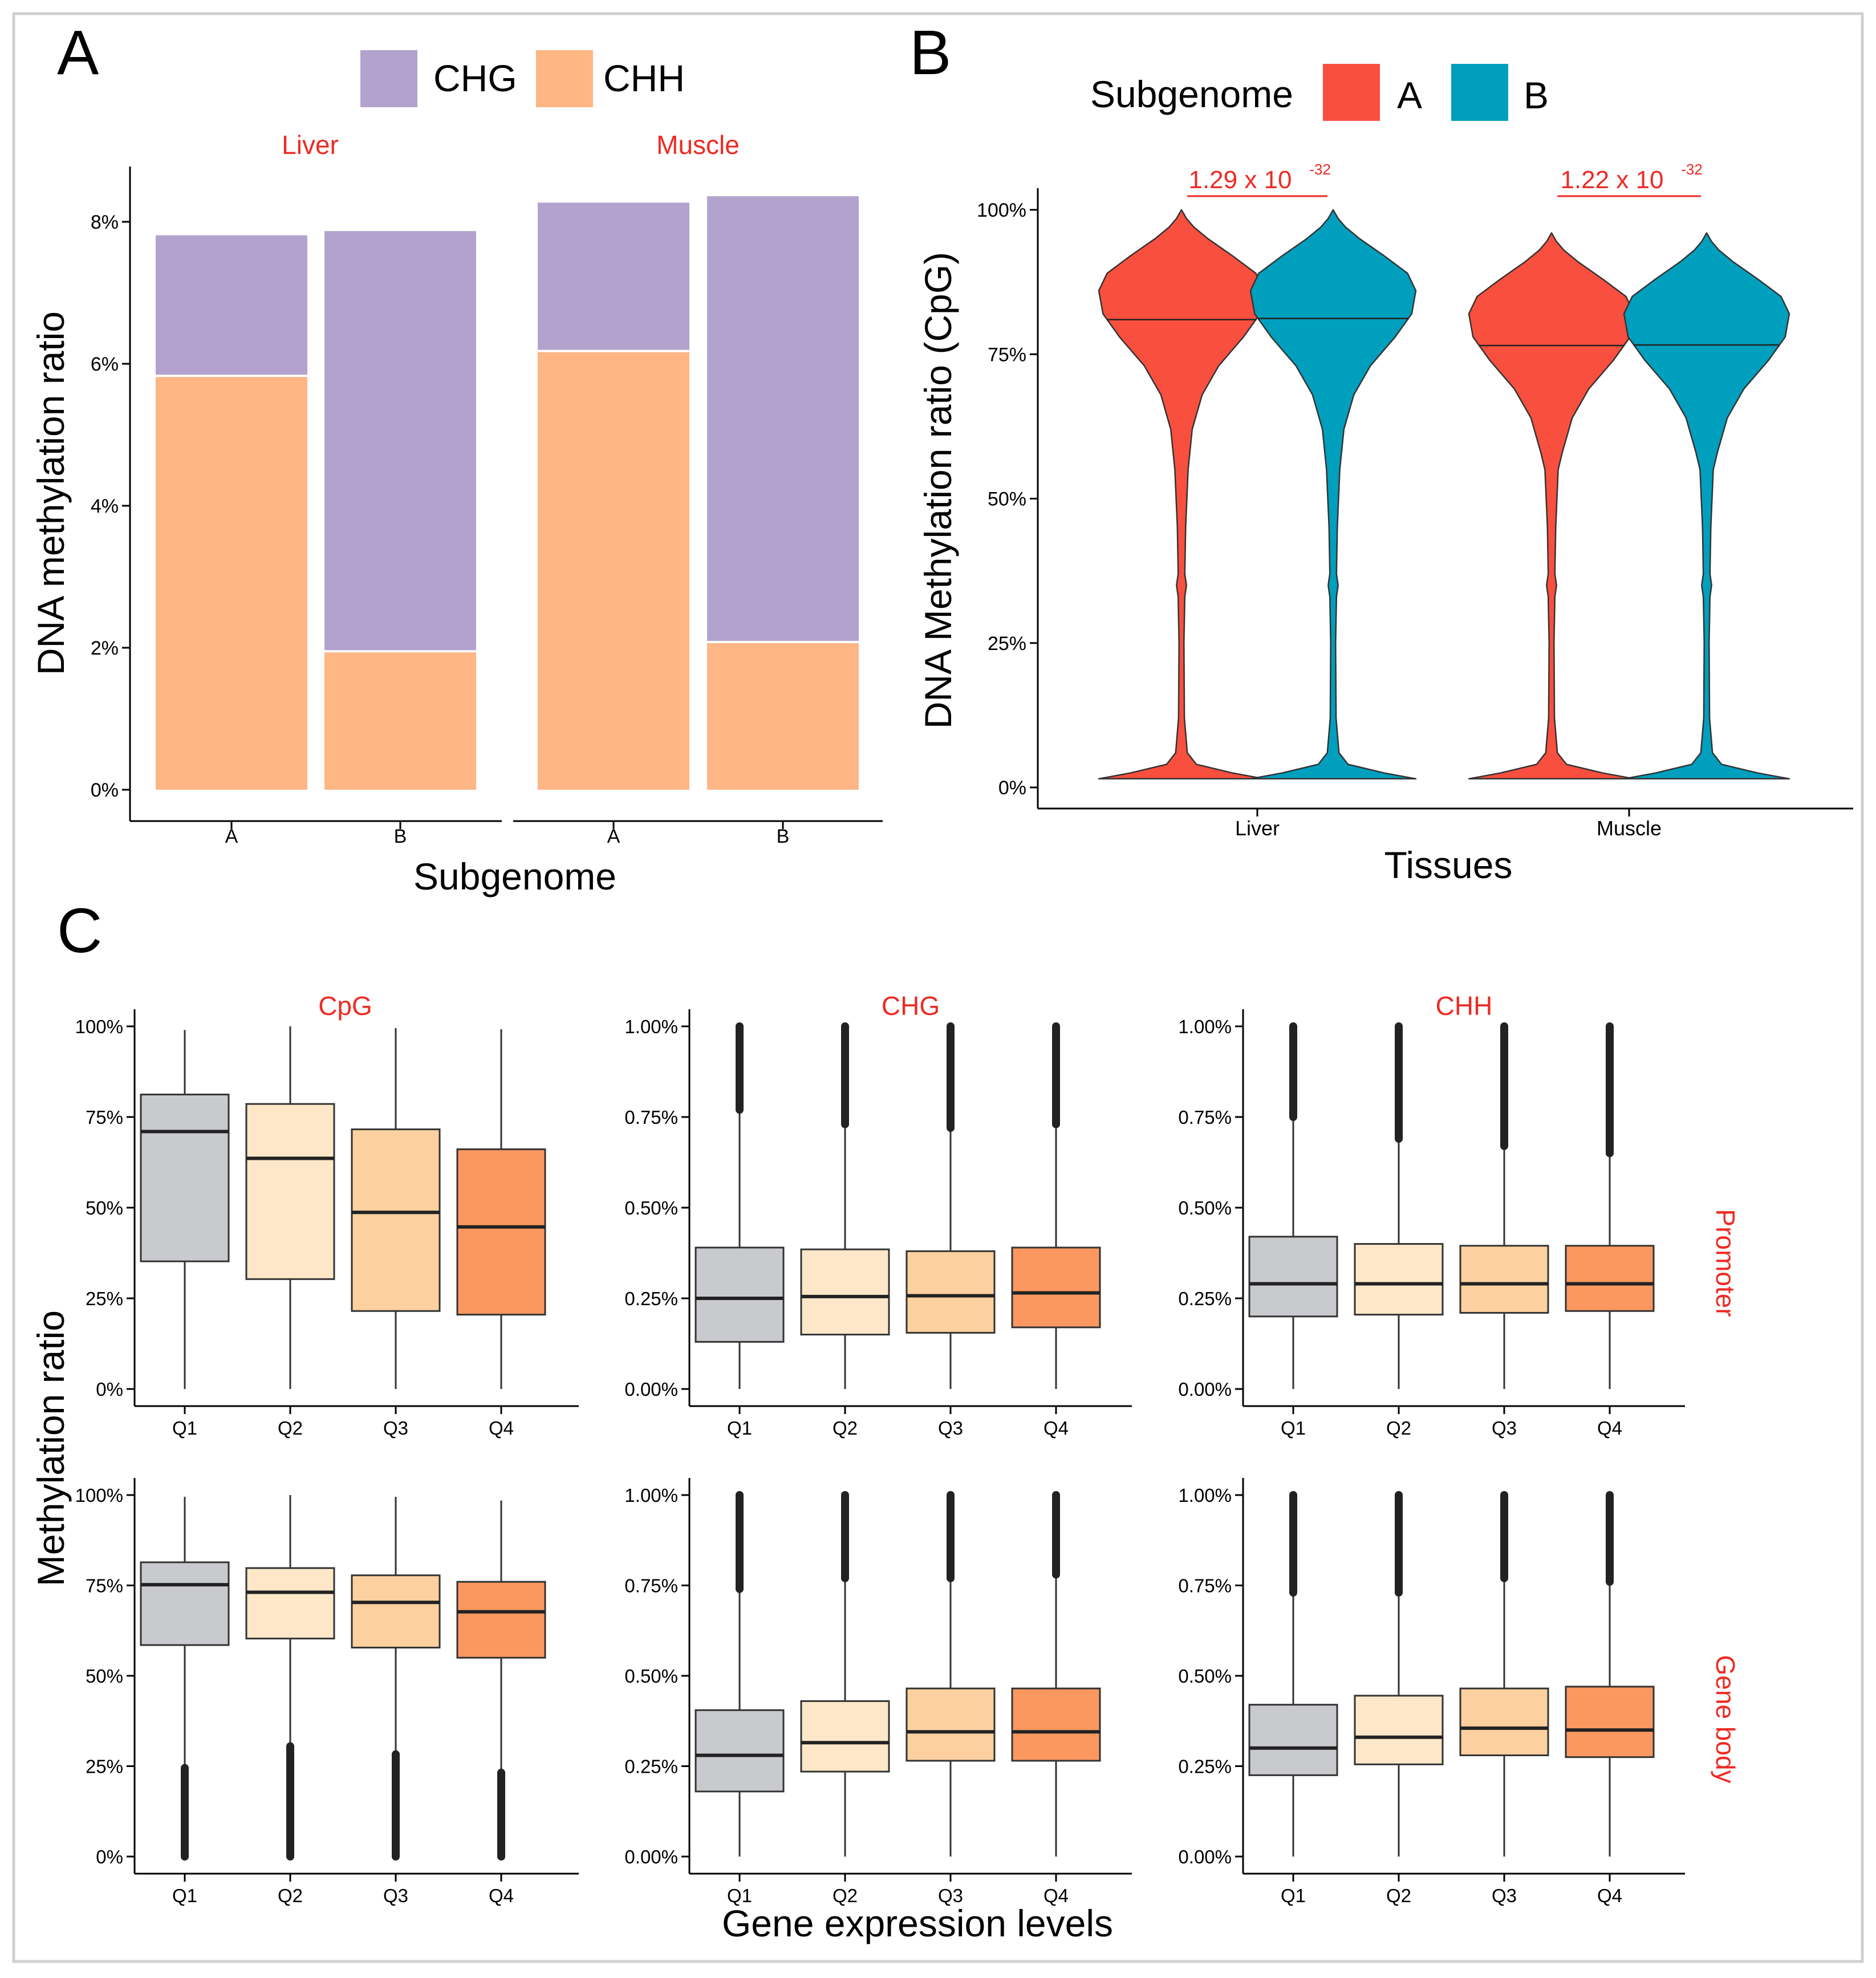 The height and width of the screenshot is (1978, 1876). I want to click on b-legend-title: Subgenome, so click(1192, 94).